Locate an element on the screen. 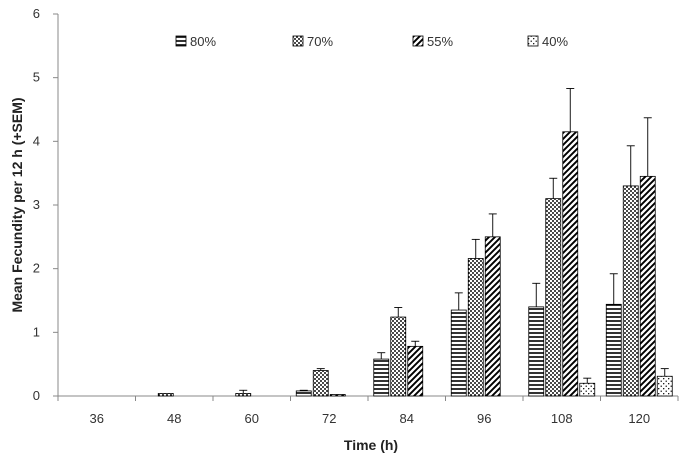 The image size is (681, 457). x-axis: 36 48 60 72 84 96 108 120 is located at coordinates (368, 410).